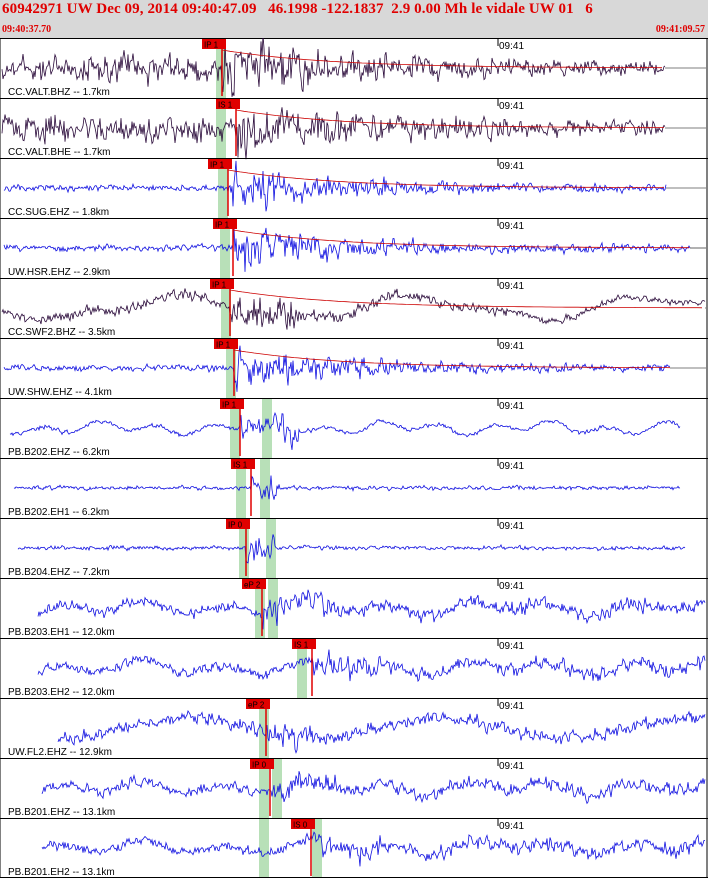  What do you see at coordinates (61, 812) in the screenshot?
I see `station-label: PB.B201.EHZ -- 13.1km` at bounding box center [61, 812].